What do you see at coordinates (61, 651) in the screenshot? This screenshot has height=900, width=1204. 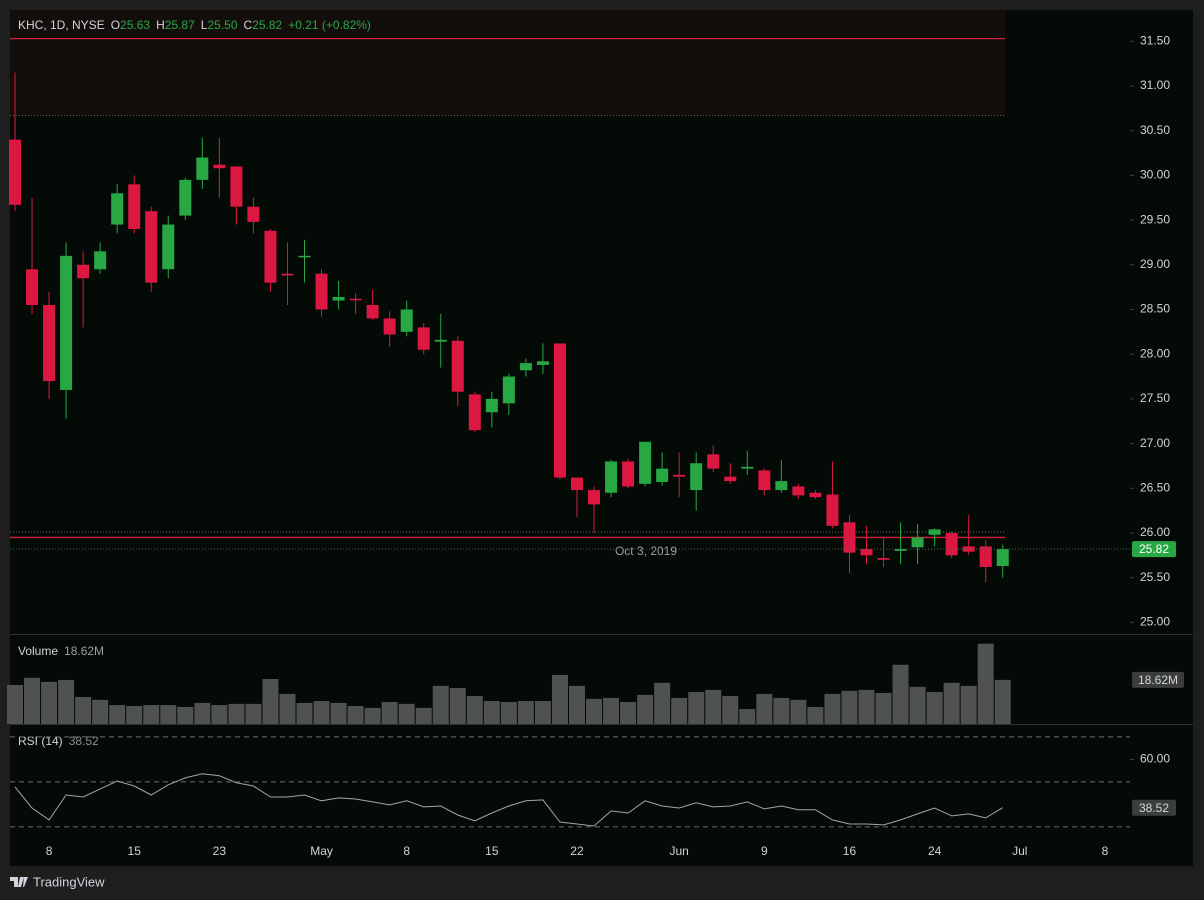 I see `volume-title-row: Volume 18.62M` at bounding box center [61, 651].